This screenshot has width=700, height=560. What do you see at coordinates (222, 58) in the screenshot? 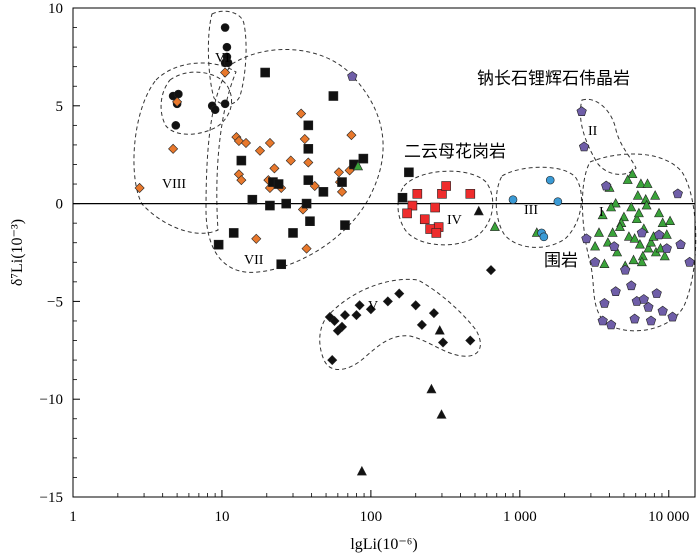
I see `region-label-vi: VI` at bounding box center [222, 58].